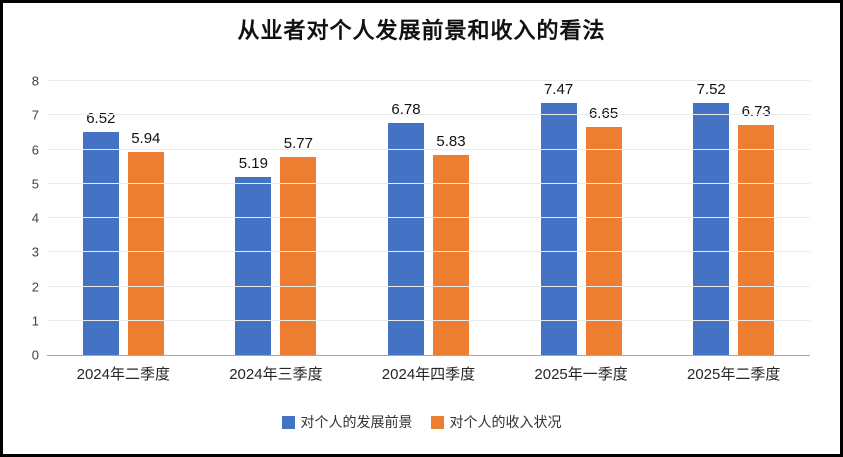  I want to click on bar-value-label: 5.94, so click(146, 138).